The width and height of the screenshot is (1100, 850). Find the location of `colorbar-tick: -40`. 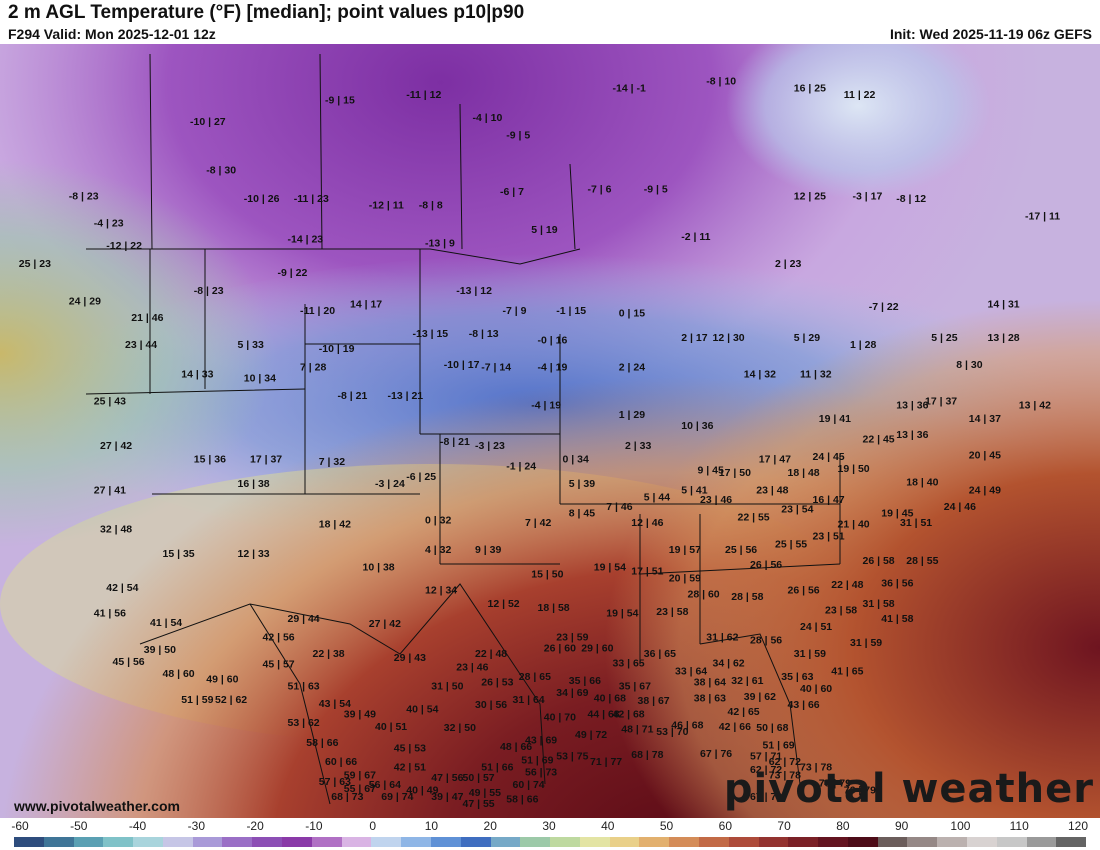

colorbar-tick: -40 is located at coordinates (137, 826).